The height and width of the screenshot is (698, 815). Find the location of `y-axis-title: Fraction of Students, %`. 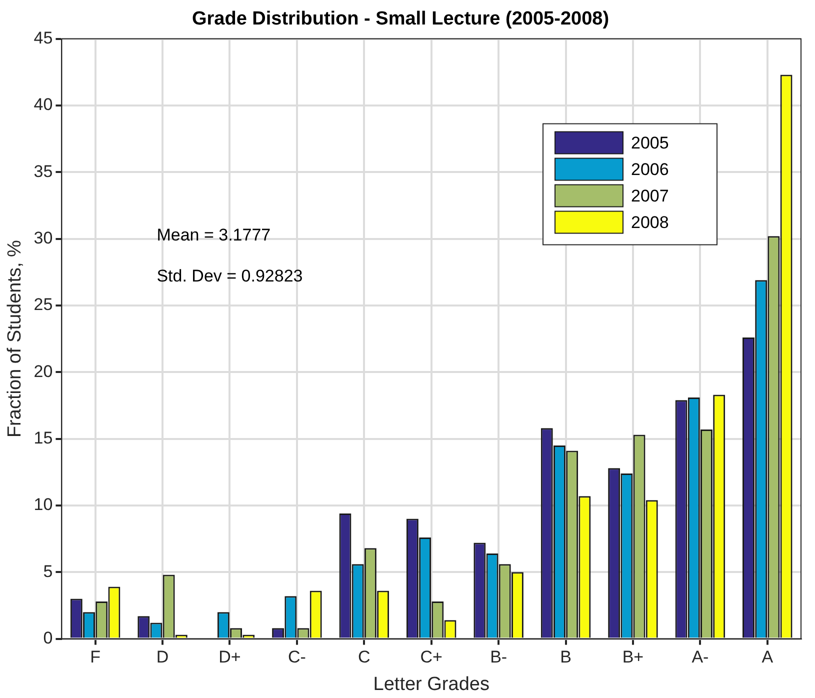

y-axis-title: Fraction of Students, % is located at coordinates (15, 339).